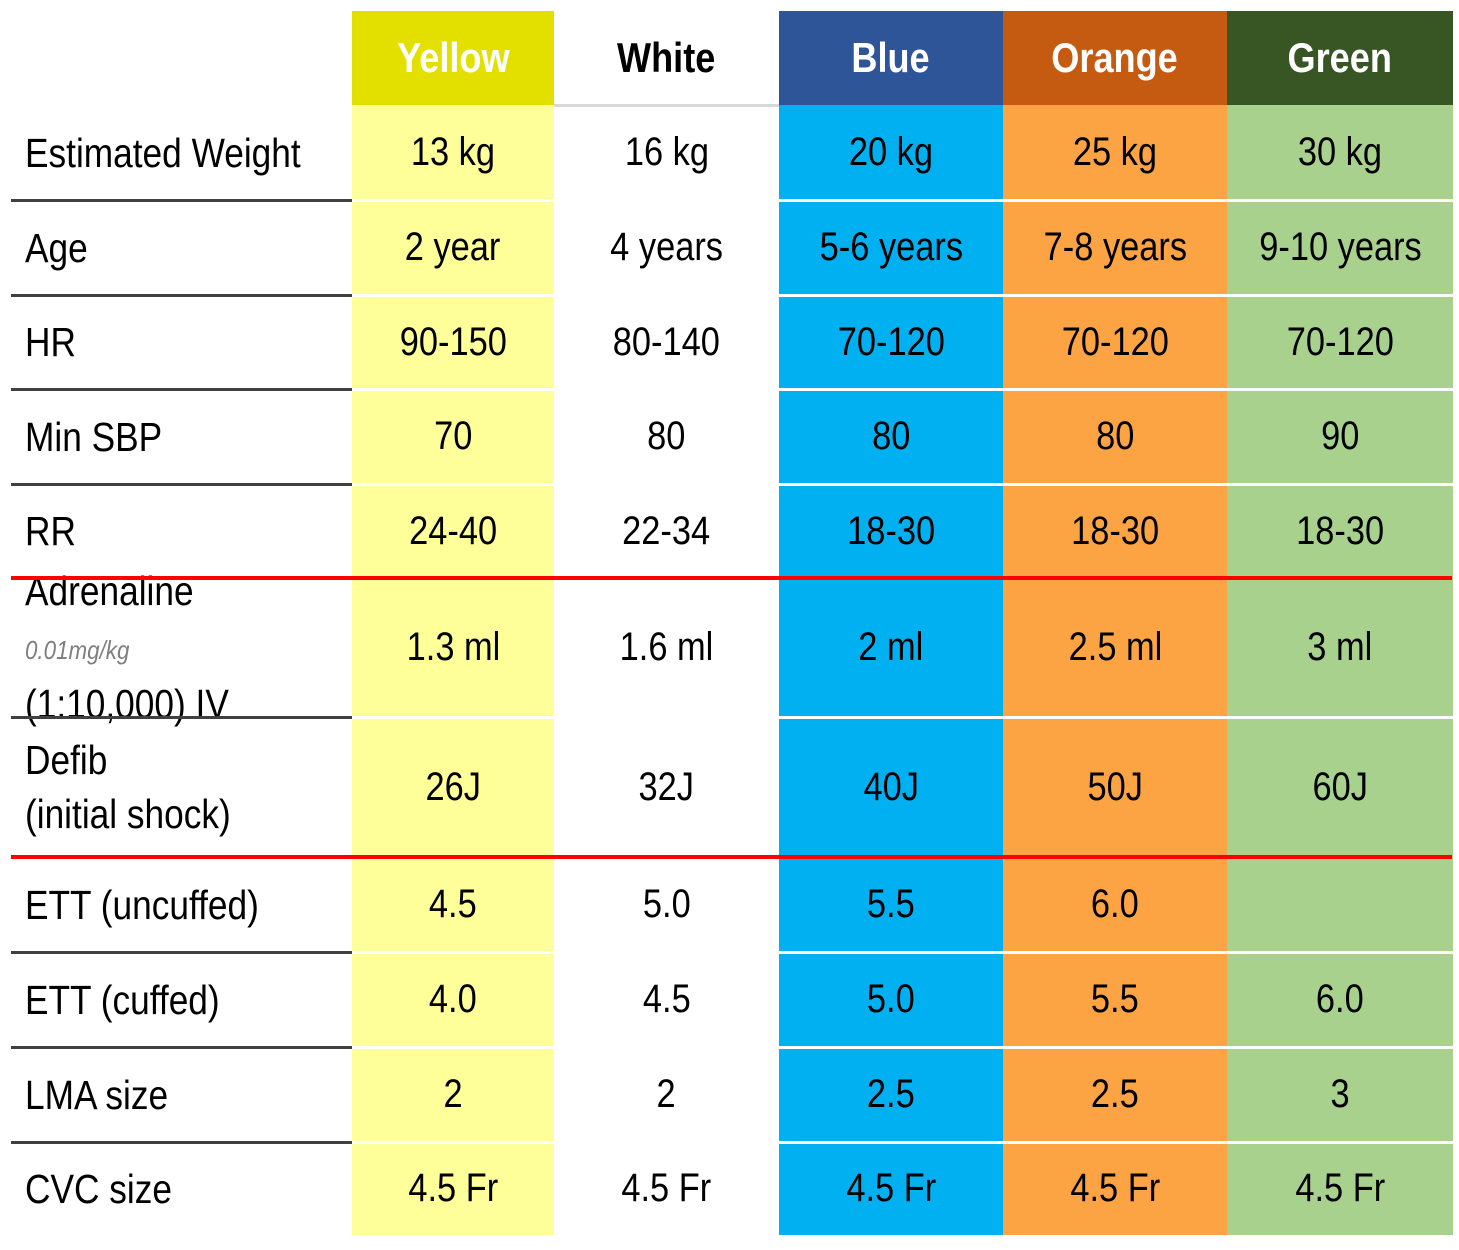  Describe the element at coordinates (453, 341) in the screenshot. I see `cell-value: 90-150` at that location.